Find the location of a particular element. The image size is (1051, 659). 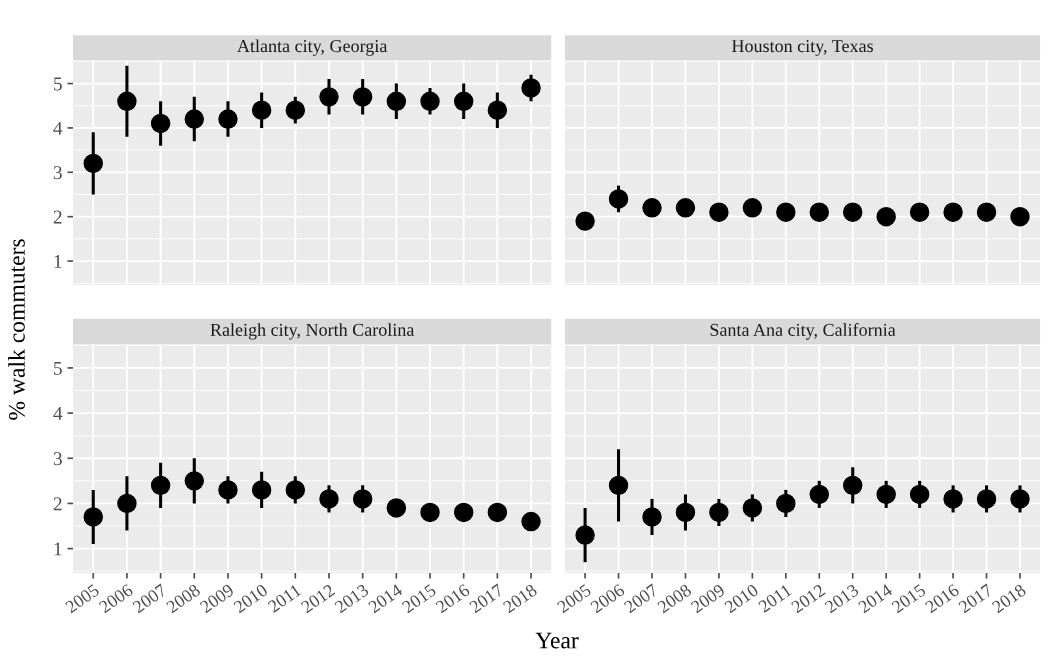

y-axis-title: % walk commuters is located at coordinates (16, 329).